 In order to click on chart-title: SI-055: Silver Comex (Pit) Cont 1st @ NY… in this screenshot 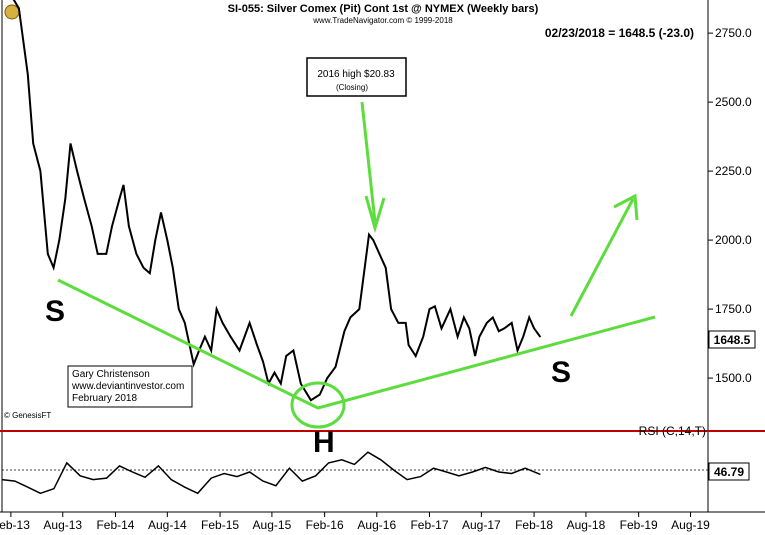, I will do `click(383, 9)`.